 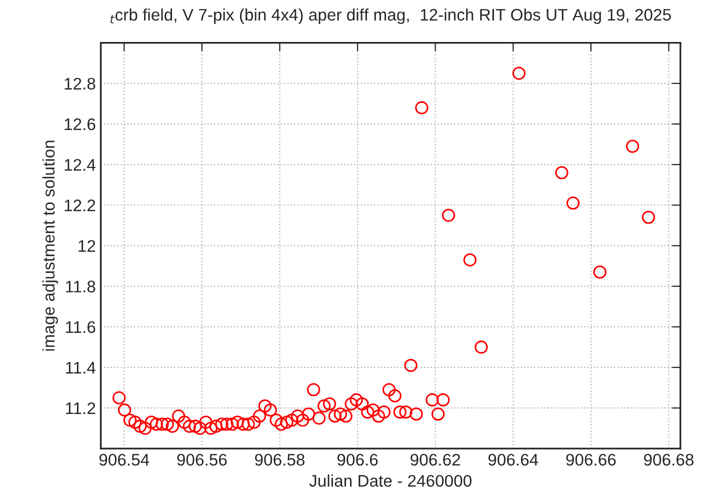 What do you see at coordinates (81, 327) in the screenshot?
I see `y-tick-label: 11.6` at bounding box center [81, 327].